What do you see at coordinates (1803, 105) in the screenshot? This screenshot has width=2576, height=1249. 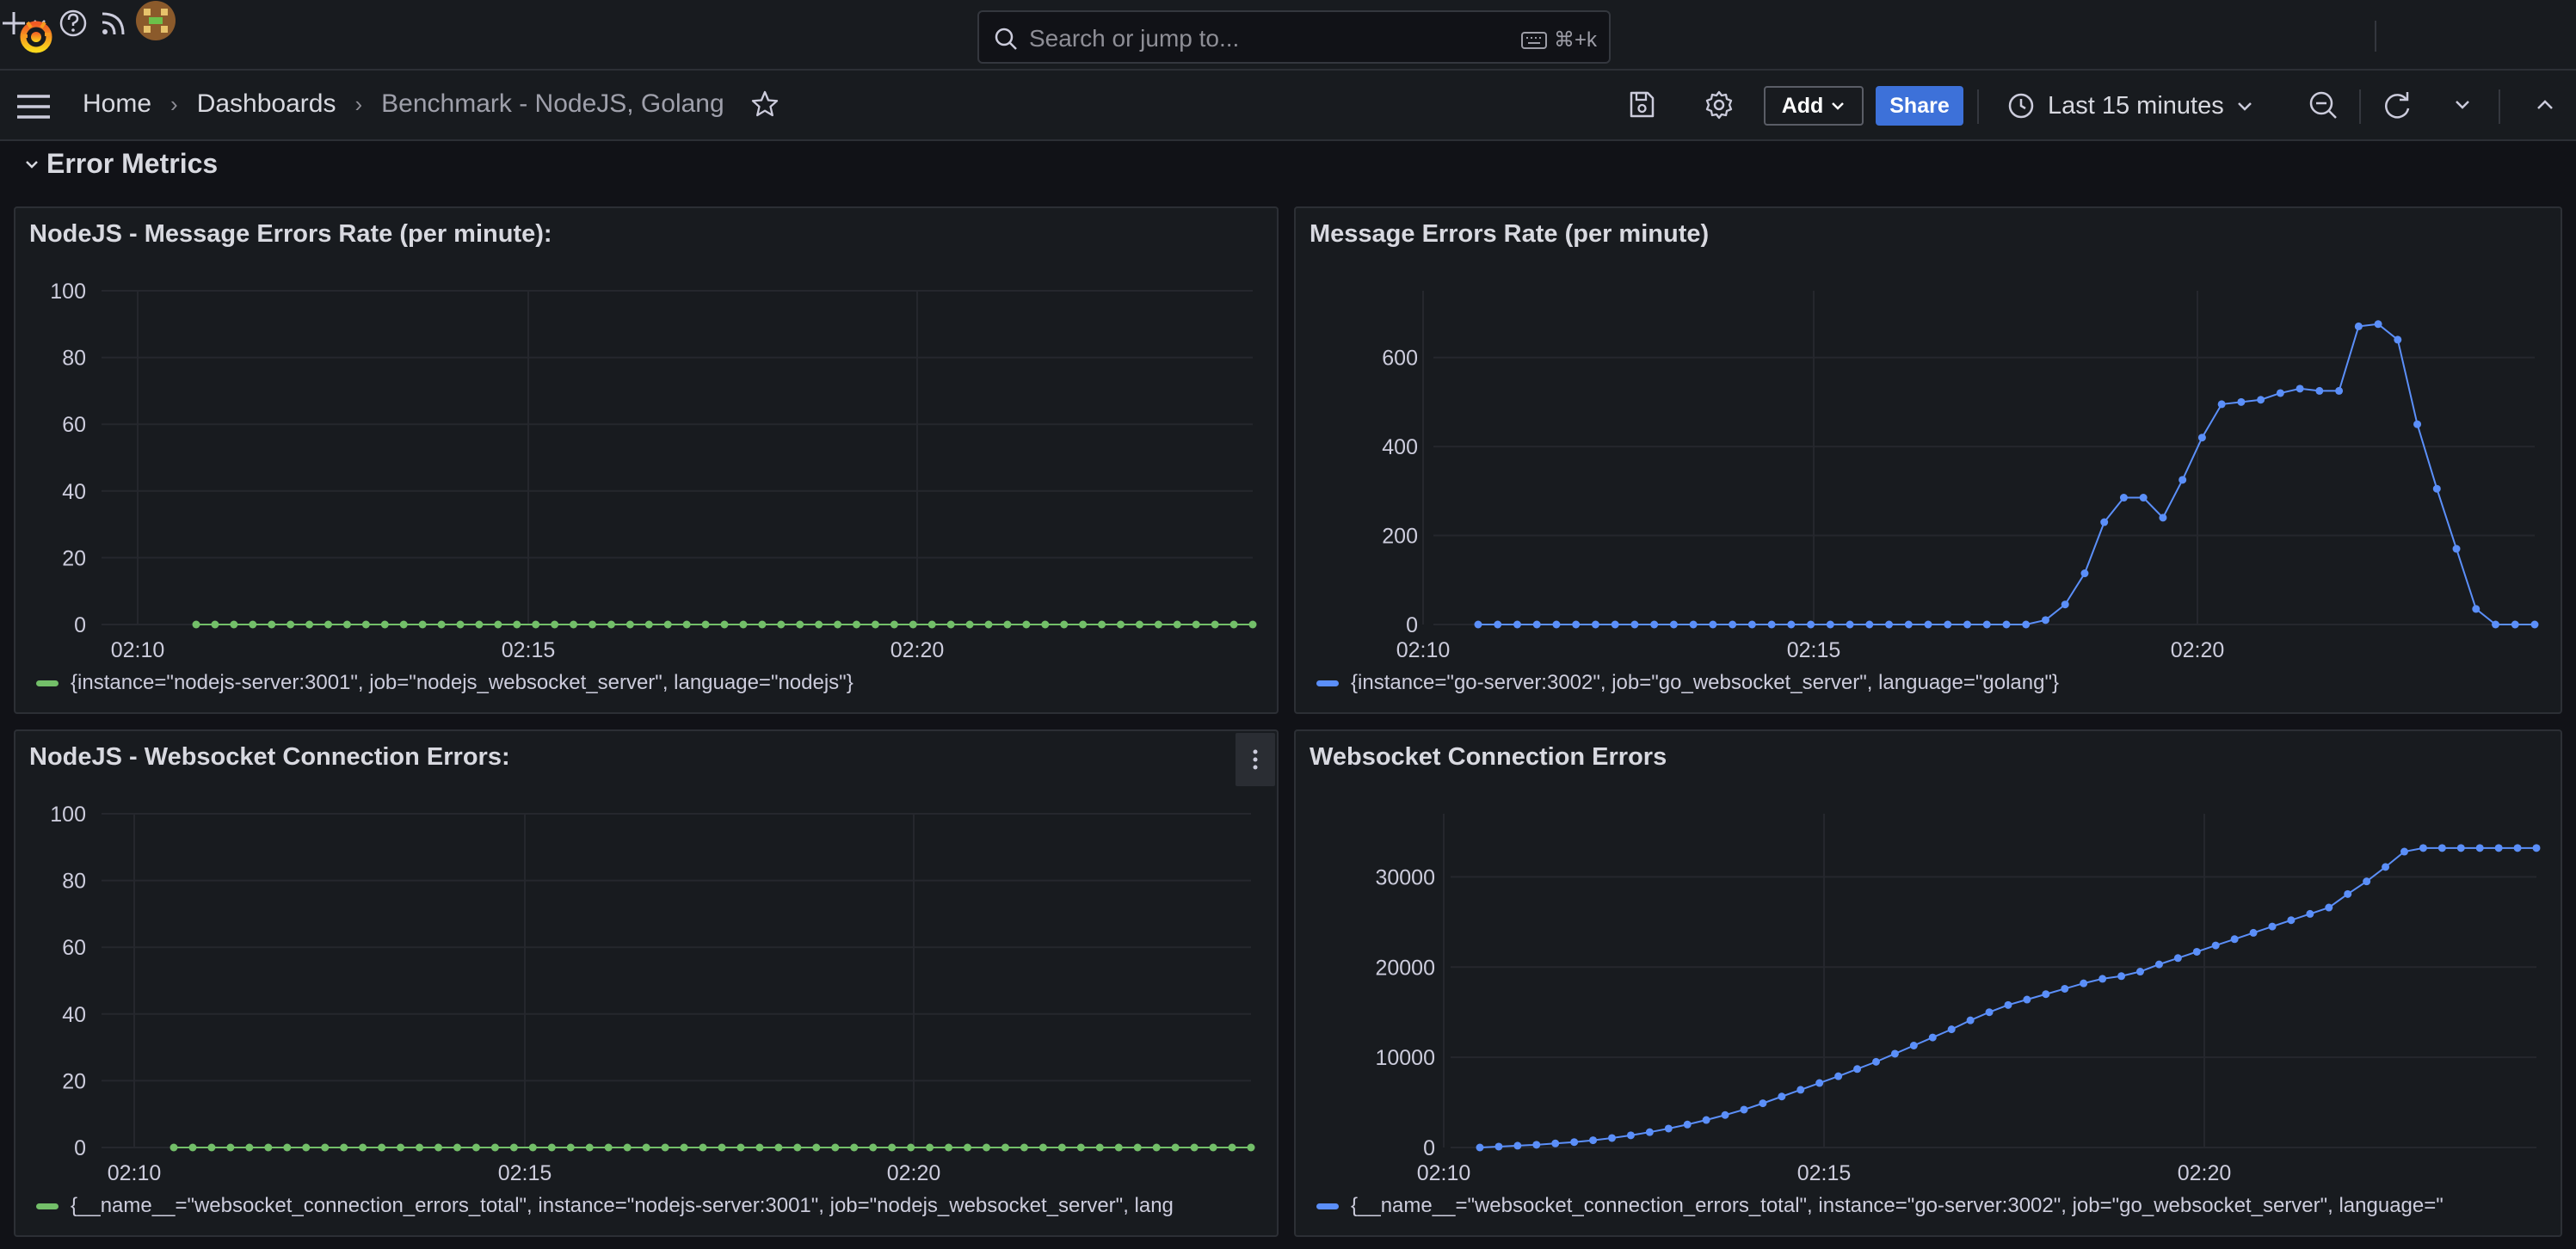 I see `add-button-label: Add` at bounding box center [1803, 105].